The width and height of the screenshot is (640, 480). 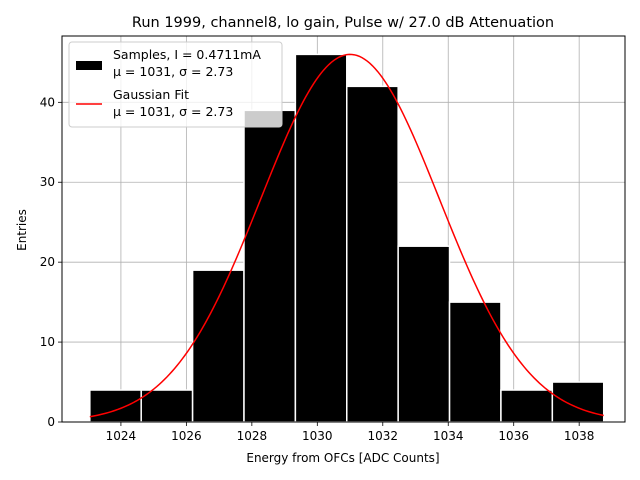 What do you see at coordinates (579, 436) in the screenshot?
I see `x-tick-label: 1038` at bounding box center [579, 436].